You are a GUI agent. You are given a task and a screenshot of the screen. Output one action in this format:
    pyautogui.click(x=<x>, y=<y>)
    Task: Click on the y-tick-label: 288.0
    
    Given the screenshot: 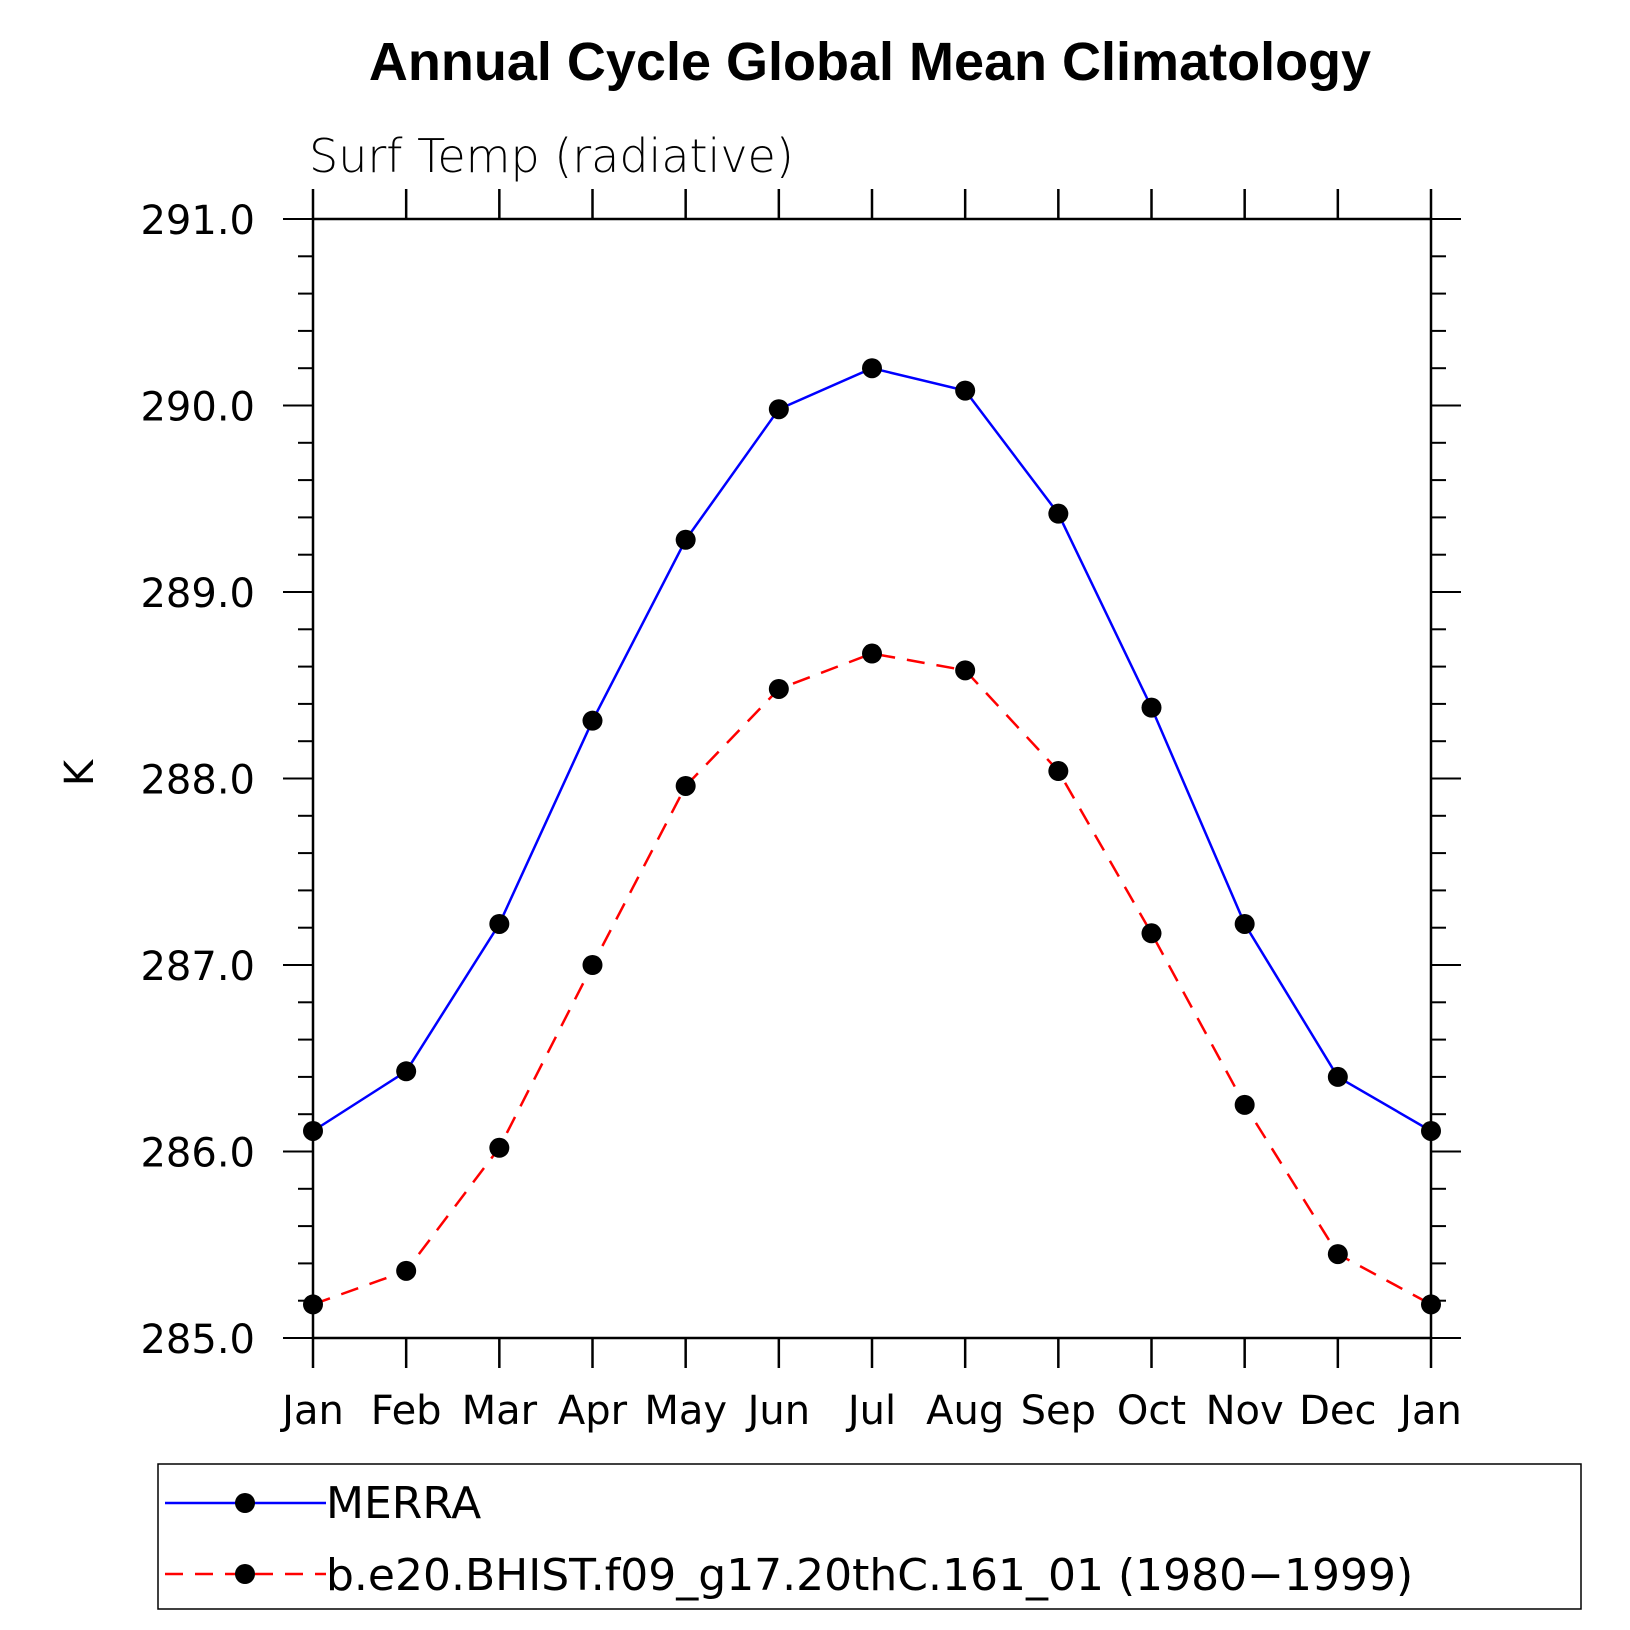 What is the action you would take?
    pyautogui.click(x=197, y=781)
    